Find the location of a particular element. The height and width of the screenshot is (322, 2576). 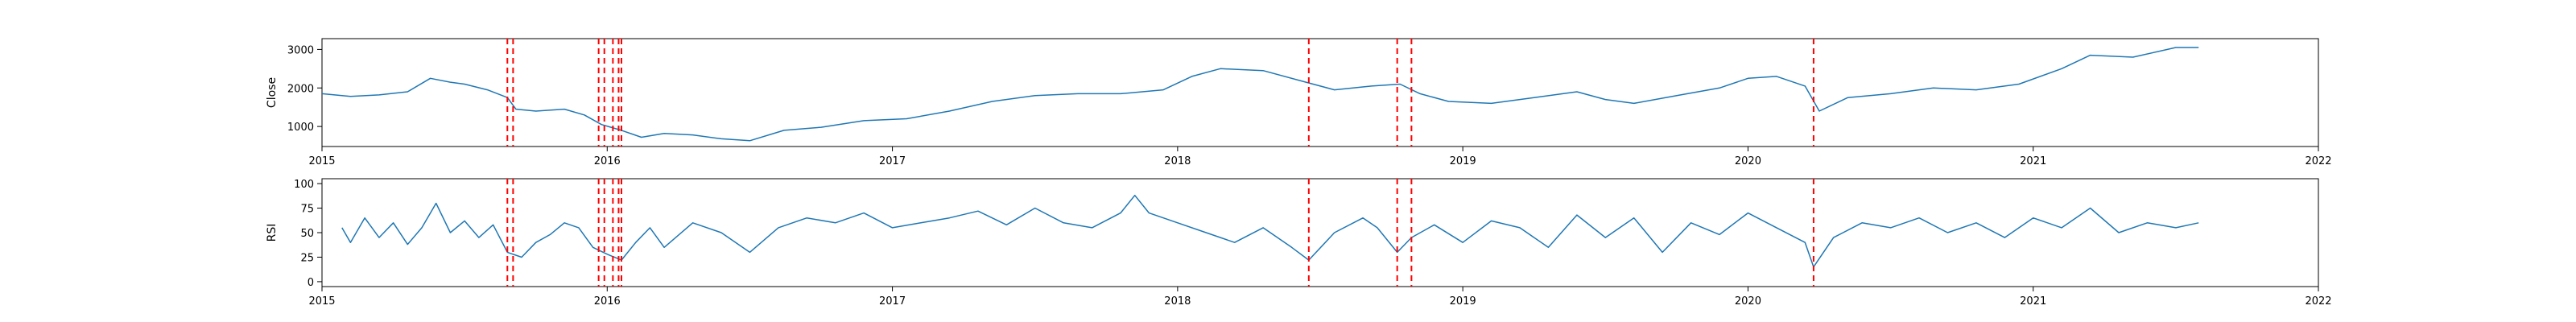

y-tick-label: 75 is located at coordinates (307, 210).